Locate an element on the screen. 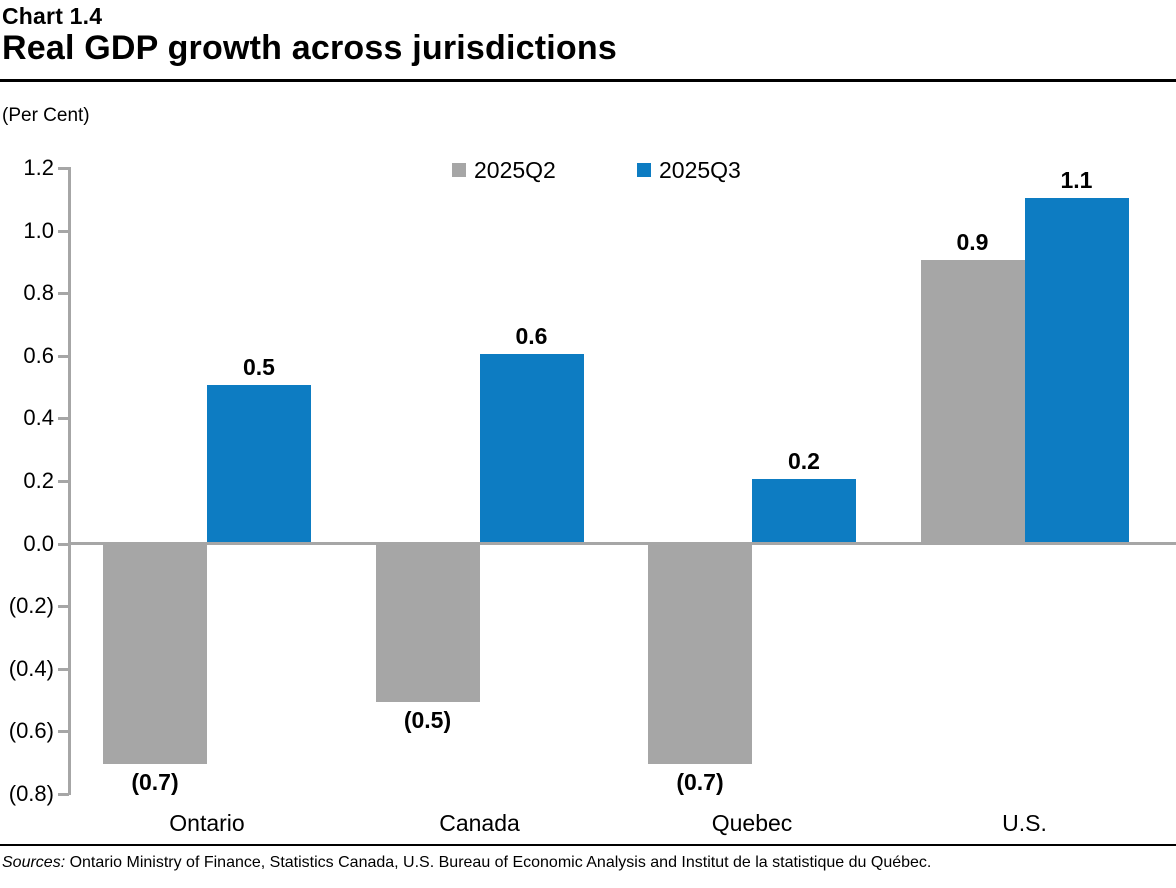 The image size is (1176, 888). y-axis-line is located at coordinates (69, 481).